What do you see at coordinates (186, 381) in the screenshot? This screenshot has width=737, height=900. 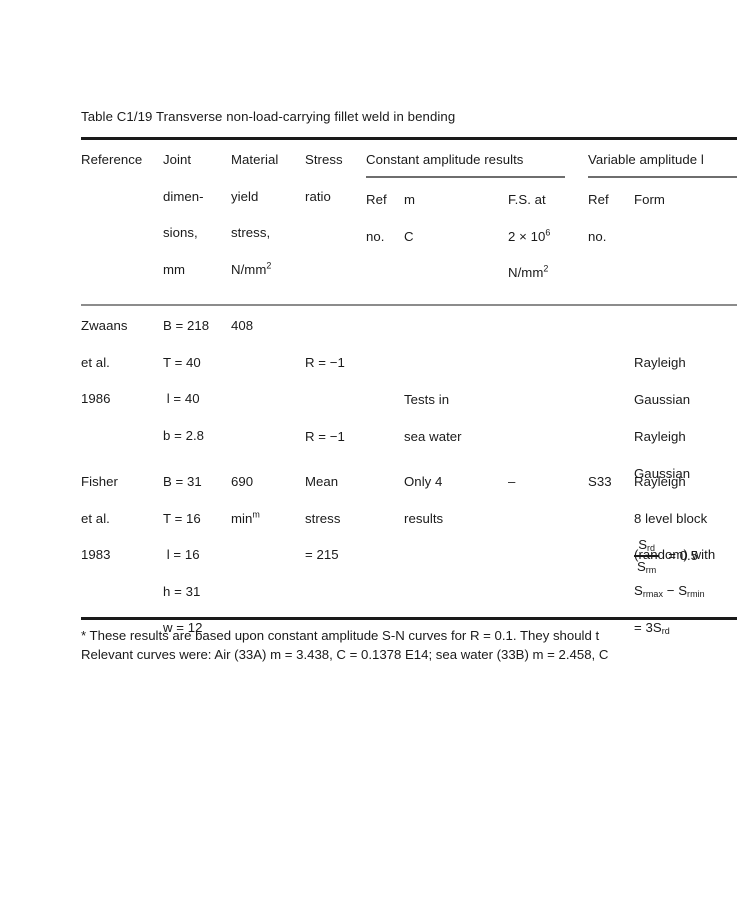 I see `row1-joint-dimensions: B = 218 T = 40 l = 40 b = 2.8` at bounding box center [186, 381].